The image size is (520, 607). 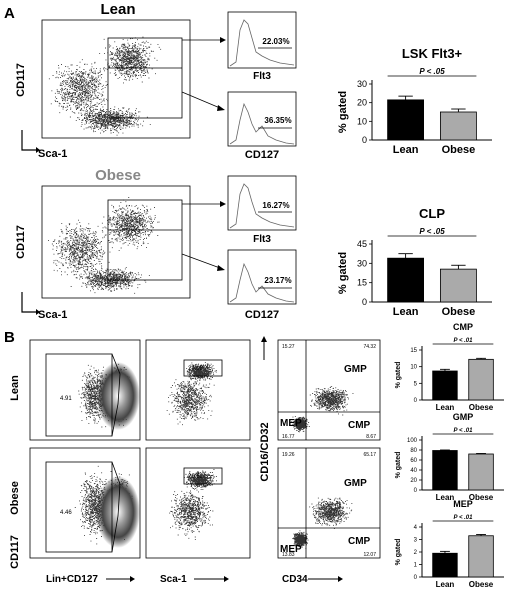 I want to click on obese-gate-outer, so click(x=145, y=240).